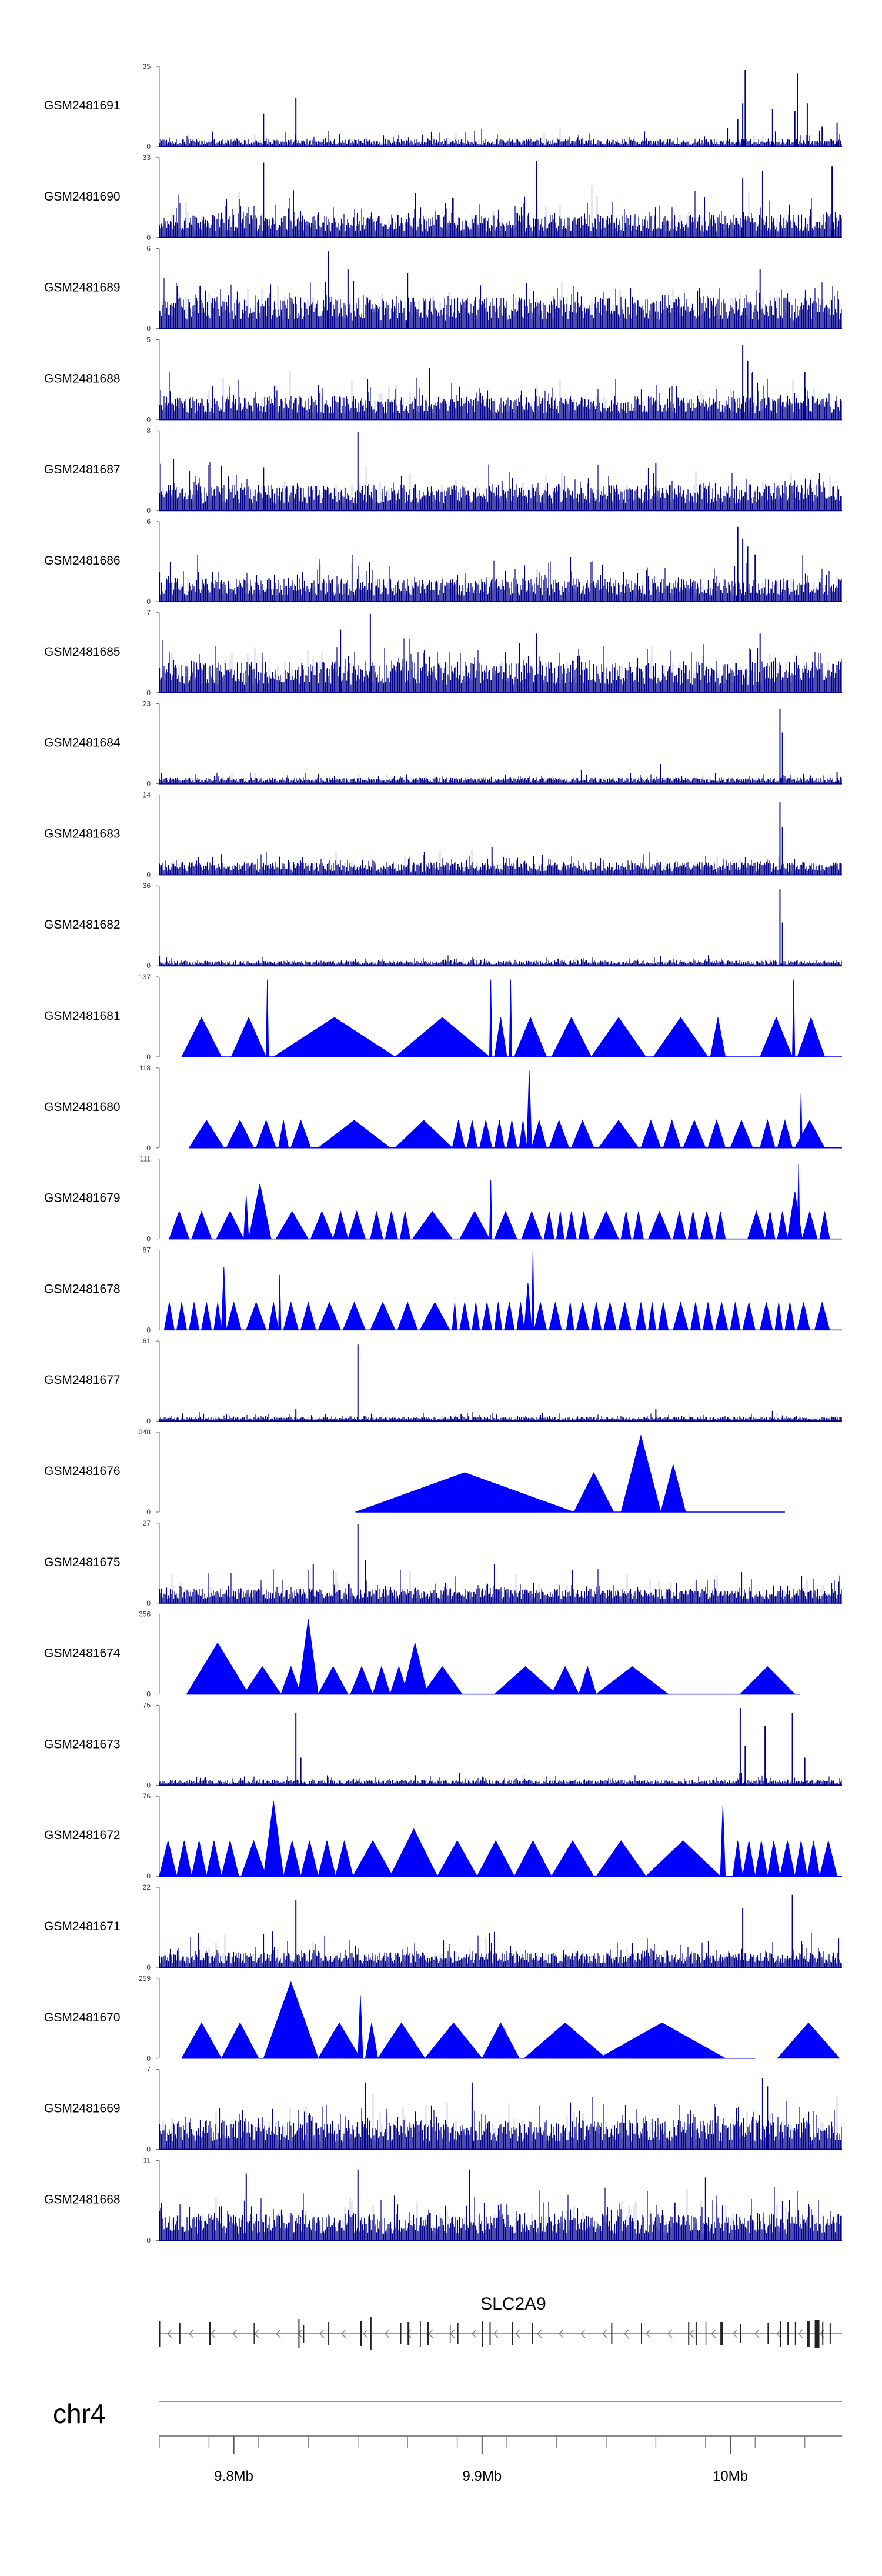  I want to click on track-GSM2481683: GSM2481683 14 0, so click(443, 834).